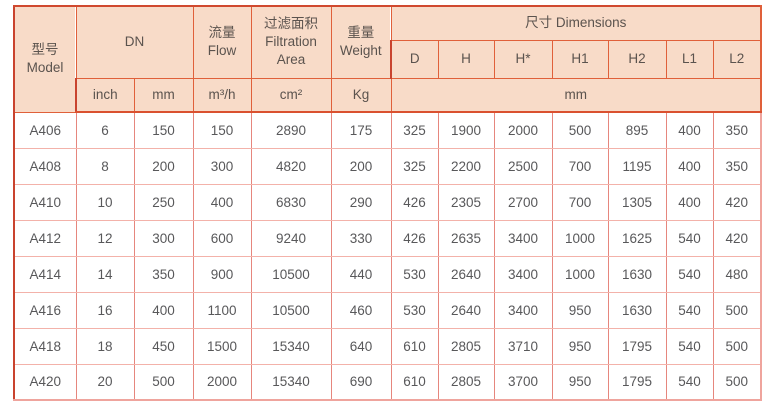 This screenshot has width=769, height=412. What do you see at coordinates (580, 130) in the screenshot?
I see `cell-dim-h1: 500` at bounding box center [580, 130].